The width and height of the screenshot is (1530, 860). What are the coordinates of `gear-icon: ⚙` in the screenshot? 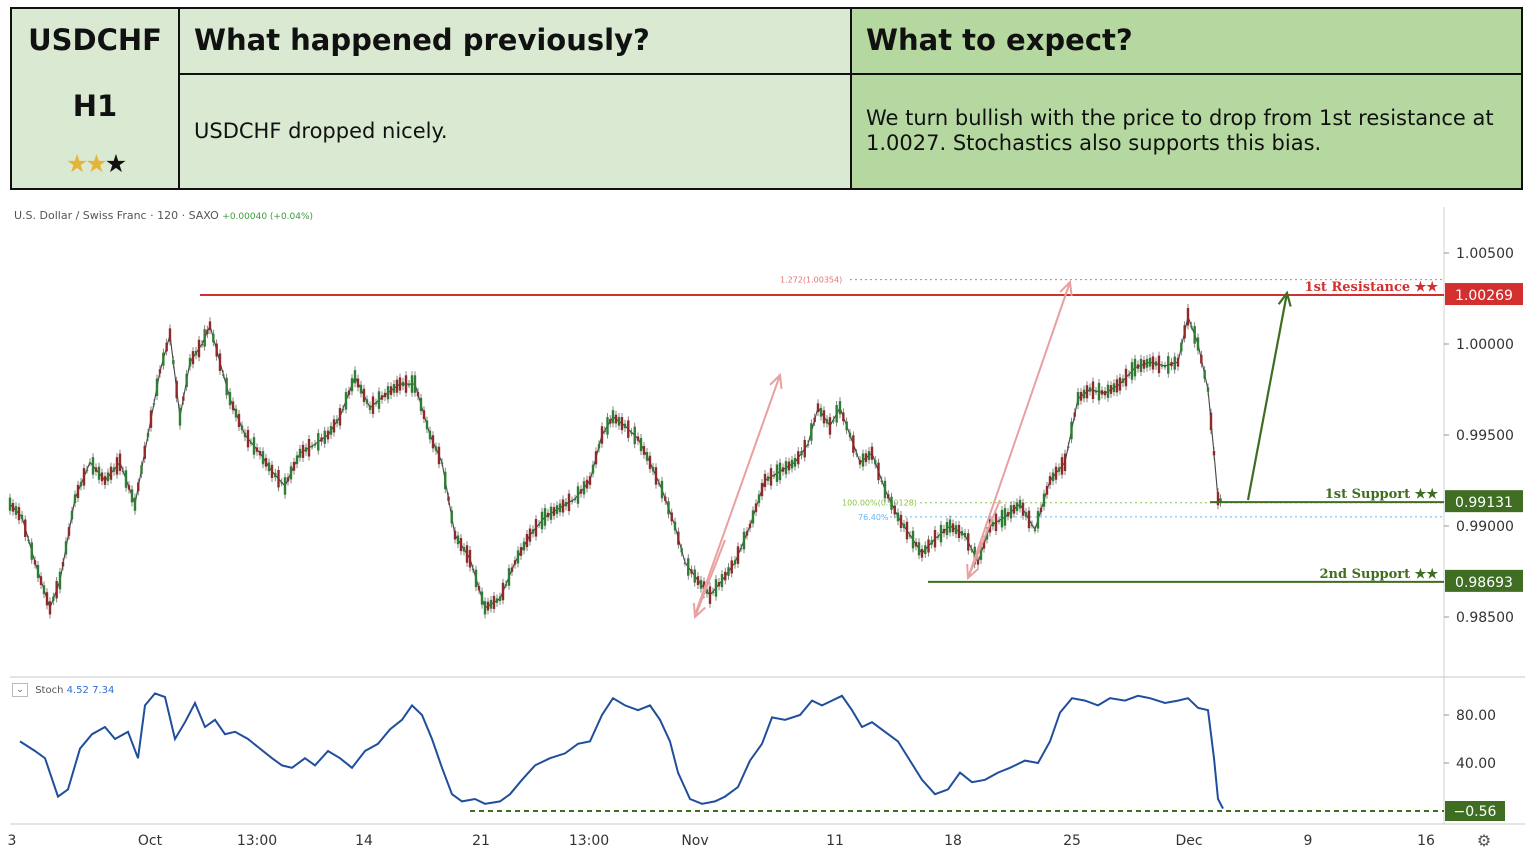 It's located at (1484, 840).